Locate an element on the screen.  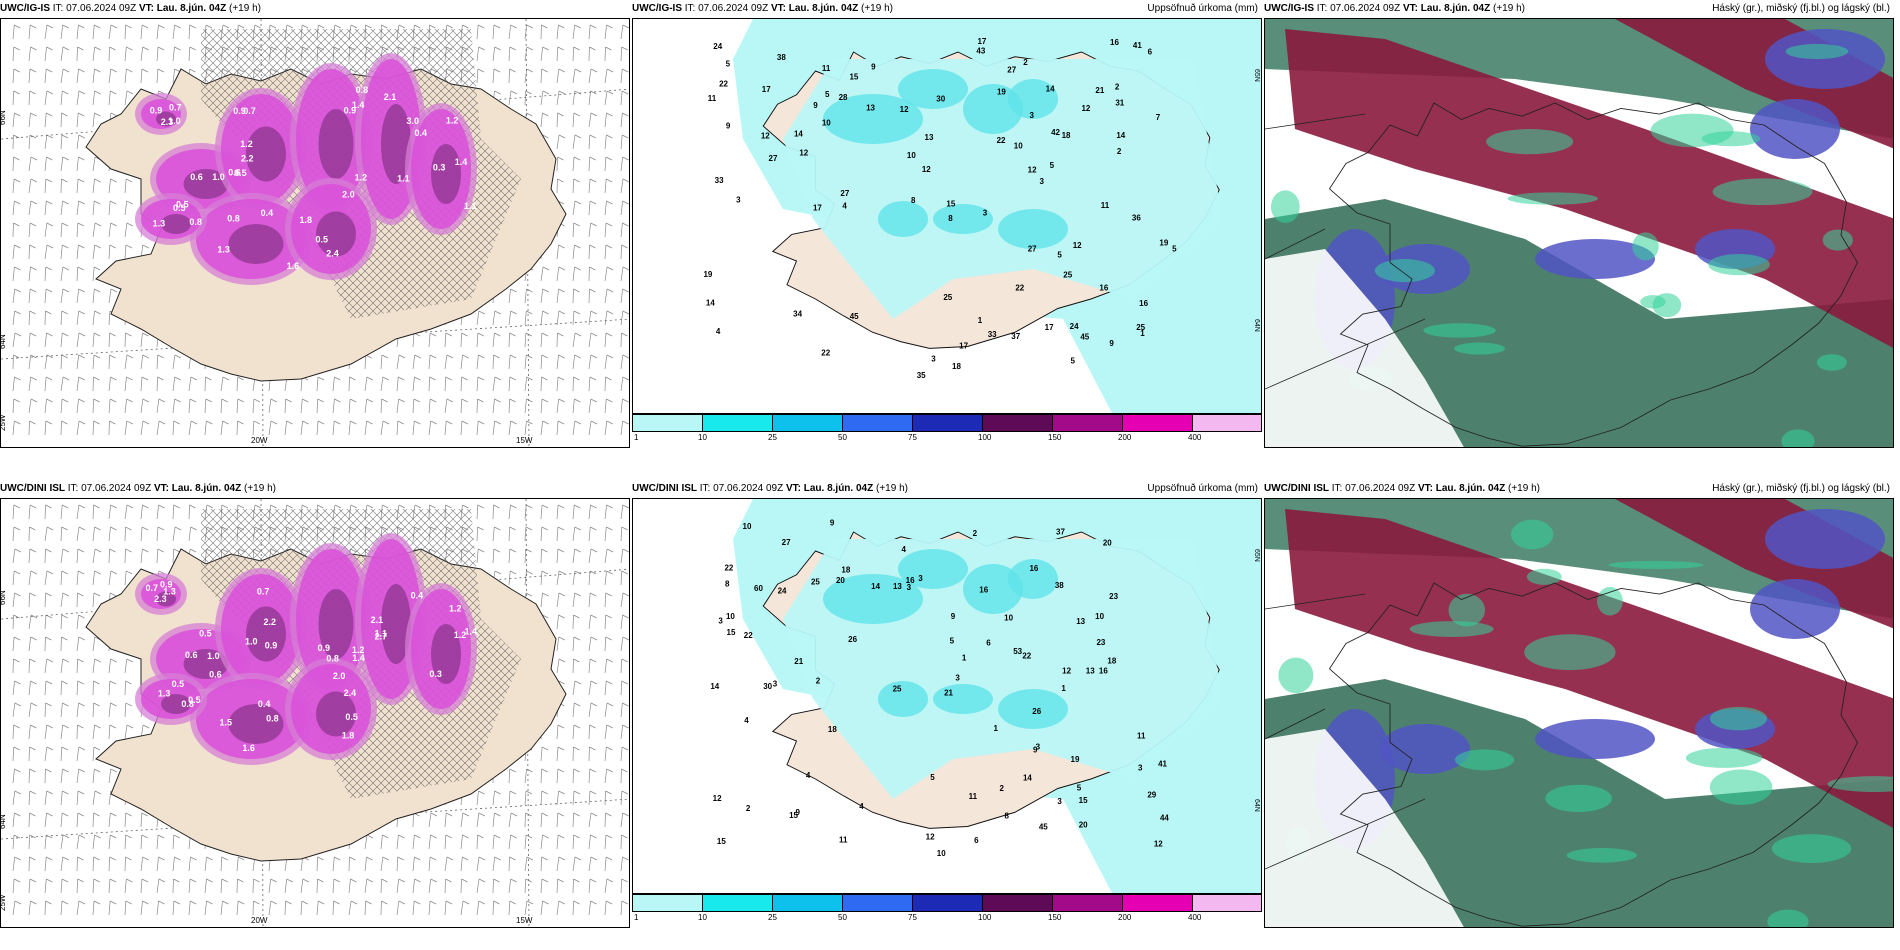
snow-value: 1.2 is located at coordinates (452, 121).